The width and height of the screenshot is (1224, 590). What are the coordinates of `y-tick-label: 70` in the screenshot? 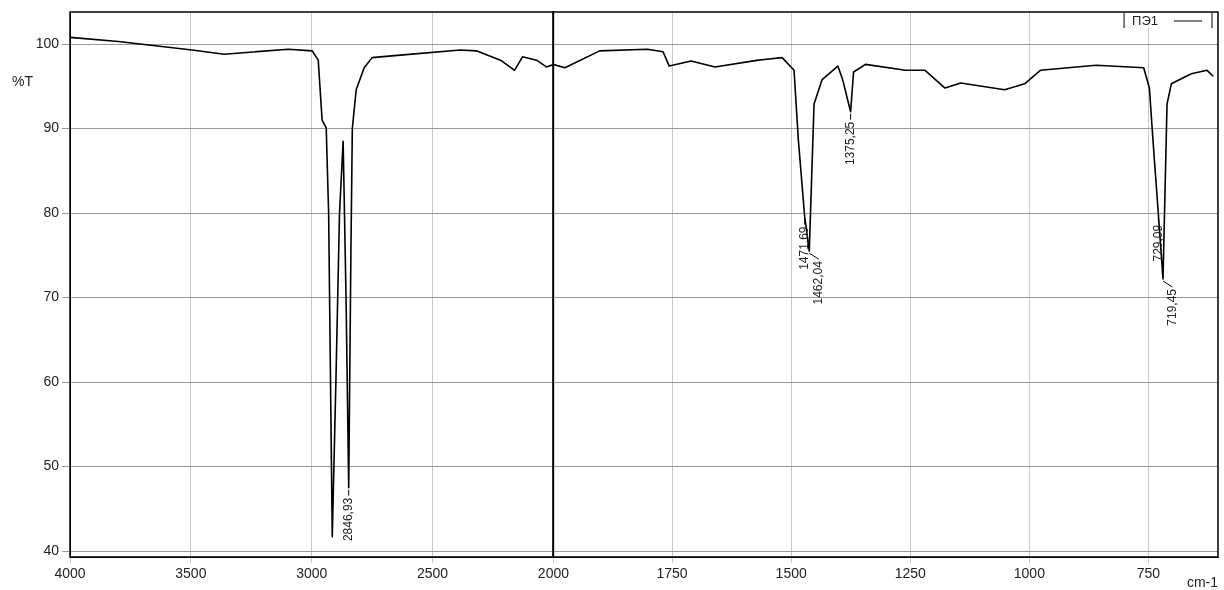 It's located at (51, 296).